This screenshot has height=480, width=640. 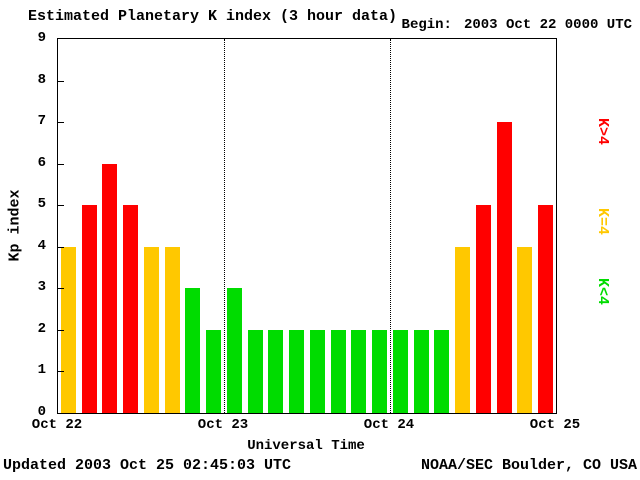 I want to click on x-axis-tick-labels: Oct 22 Oct 23 Oct 24 Oct 25, so click(x=306, y=425).